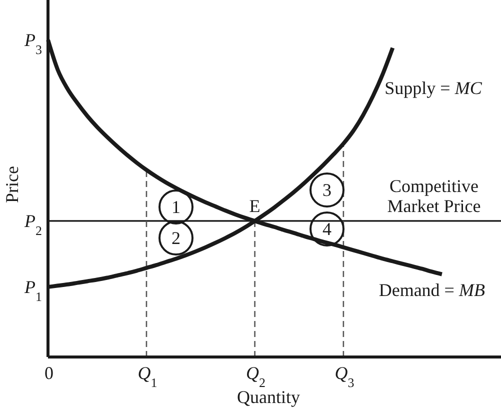  What do you see at coordinates (12, 184) in the screenshot?
I see `y-axis-title: Price` at bounding box center [12, 184].